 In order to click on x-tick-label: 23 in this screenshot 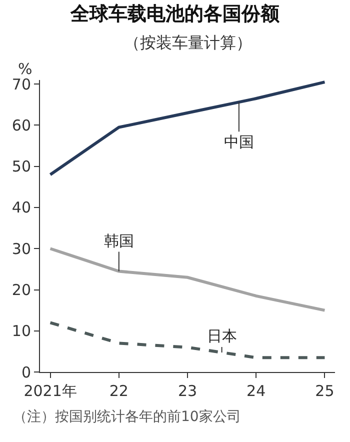, I will do `click(188, 391)`.